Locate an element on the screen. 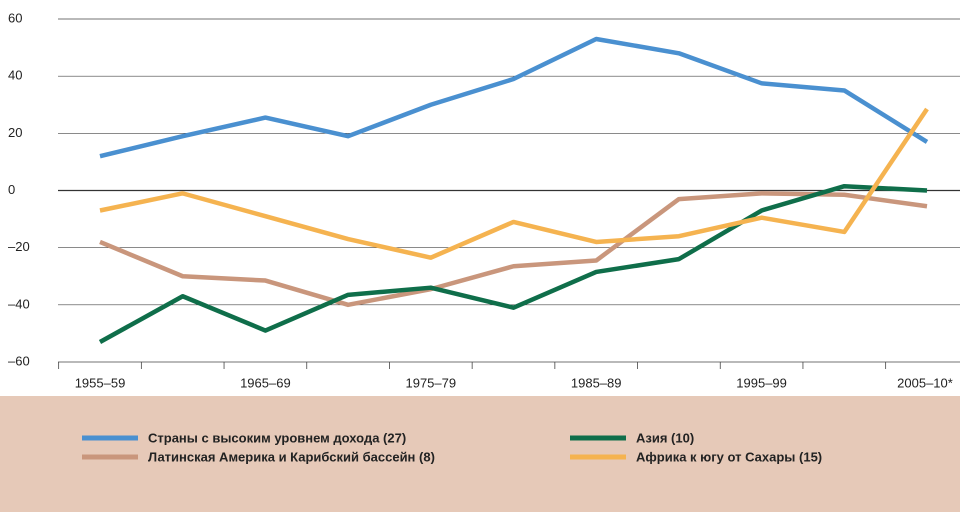  legend-label: Азия (10) is located at coordinates (665, 437).